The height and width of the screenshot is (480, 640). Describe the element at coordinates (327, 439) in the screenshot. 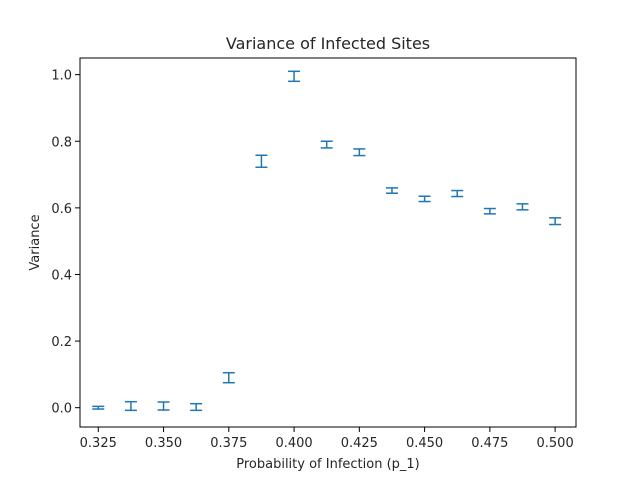

I see `x-axis: 0.325 0.350 0.375 0.400 0.425 0.450 0.475 0.500` at that location.